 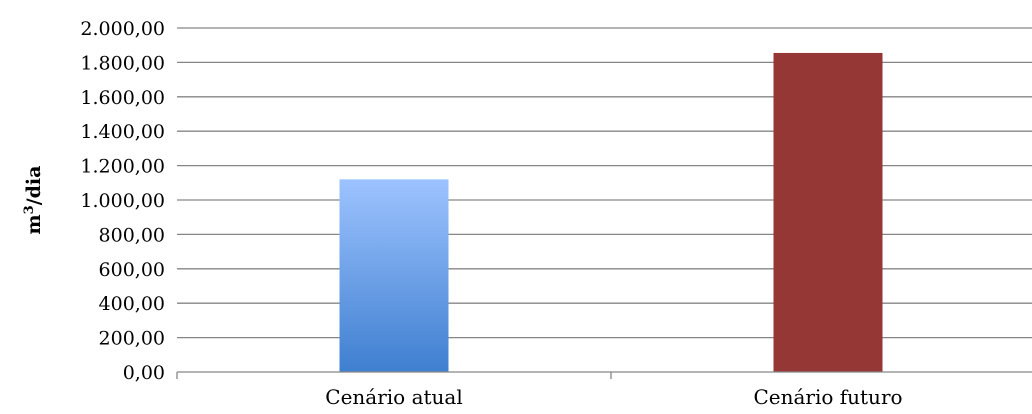 What do you see at coordinates (144, 373) in the screenshot?
I see `y-tick-label: 0,00` at bounding box center [144, 373].